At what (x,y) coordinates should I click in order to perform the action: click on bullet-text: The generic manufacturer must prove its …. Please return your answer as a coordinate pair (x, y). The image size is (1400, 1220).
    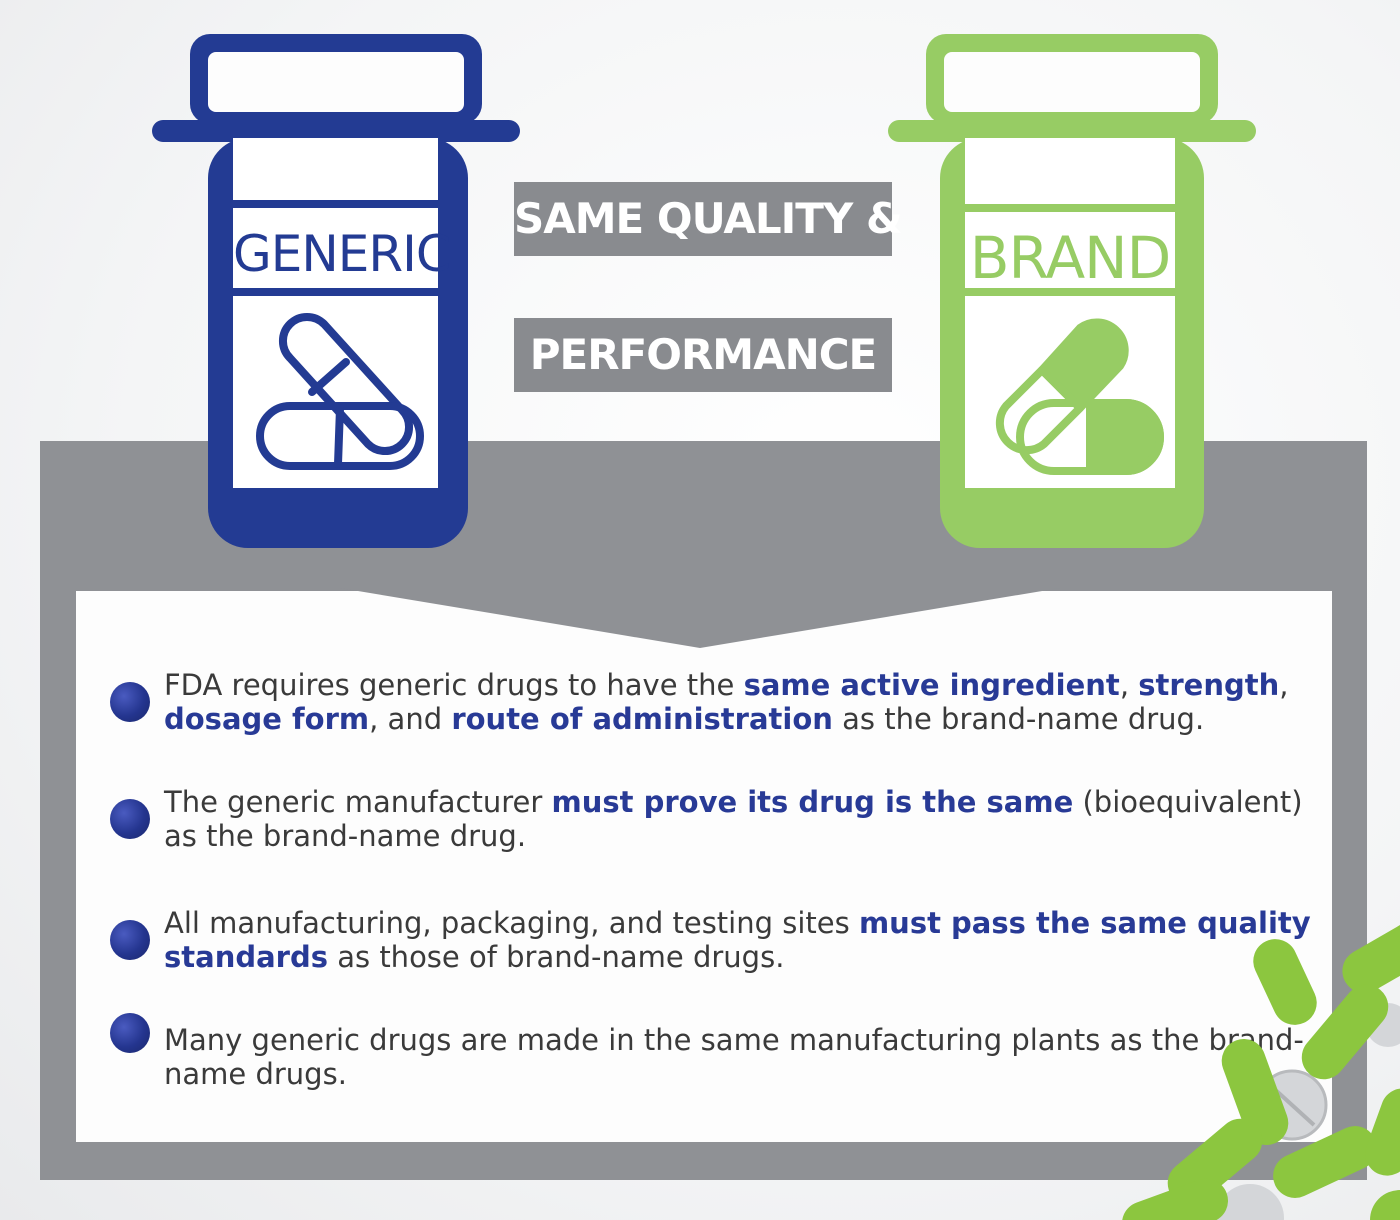
    Looking at the image, I should click on (739, 819).